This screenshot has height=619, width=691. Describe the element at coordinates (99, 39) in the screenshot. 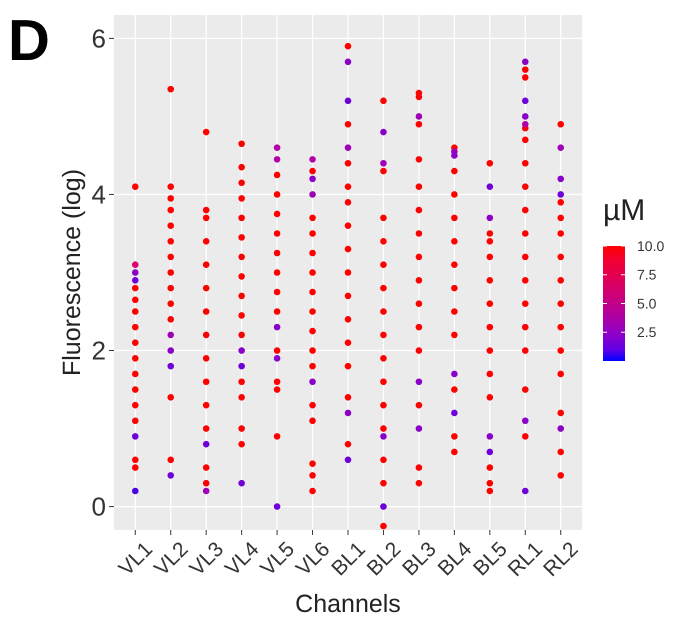

I see `y-tick-label: 6` at that location.